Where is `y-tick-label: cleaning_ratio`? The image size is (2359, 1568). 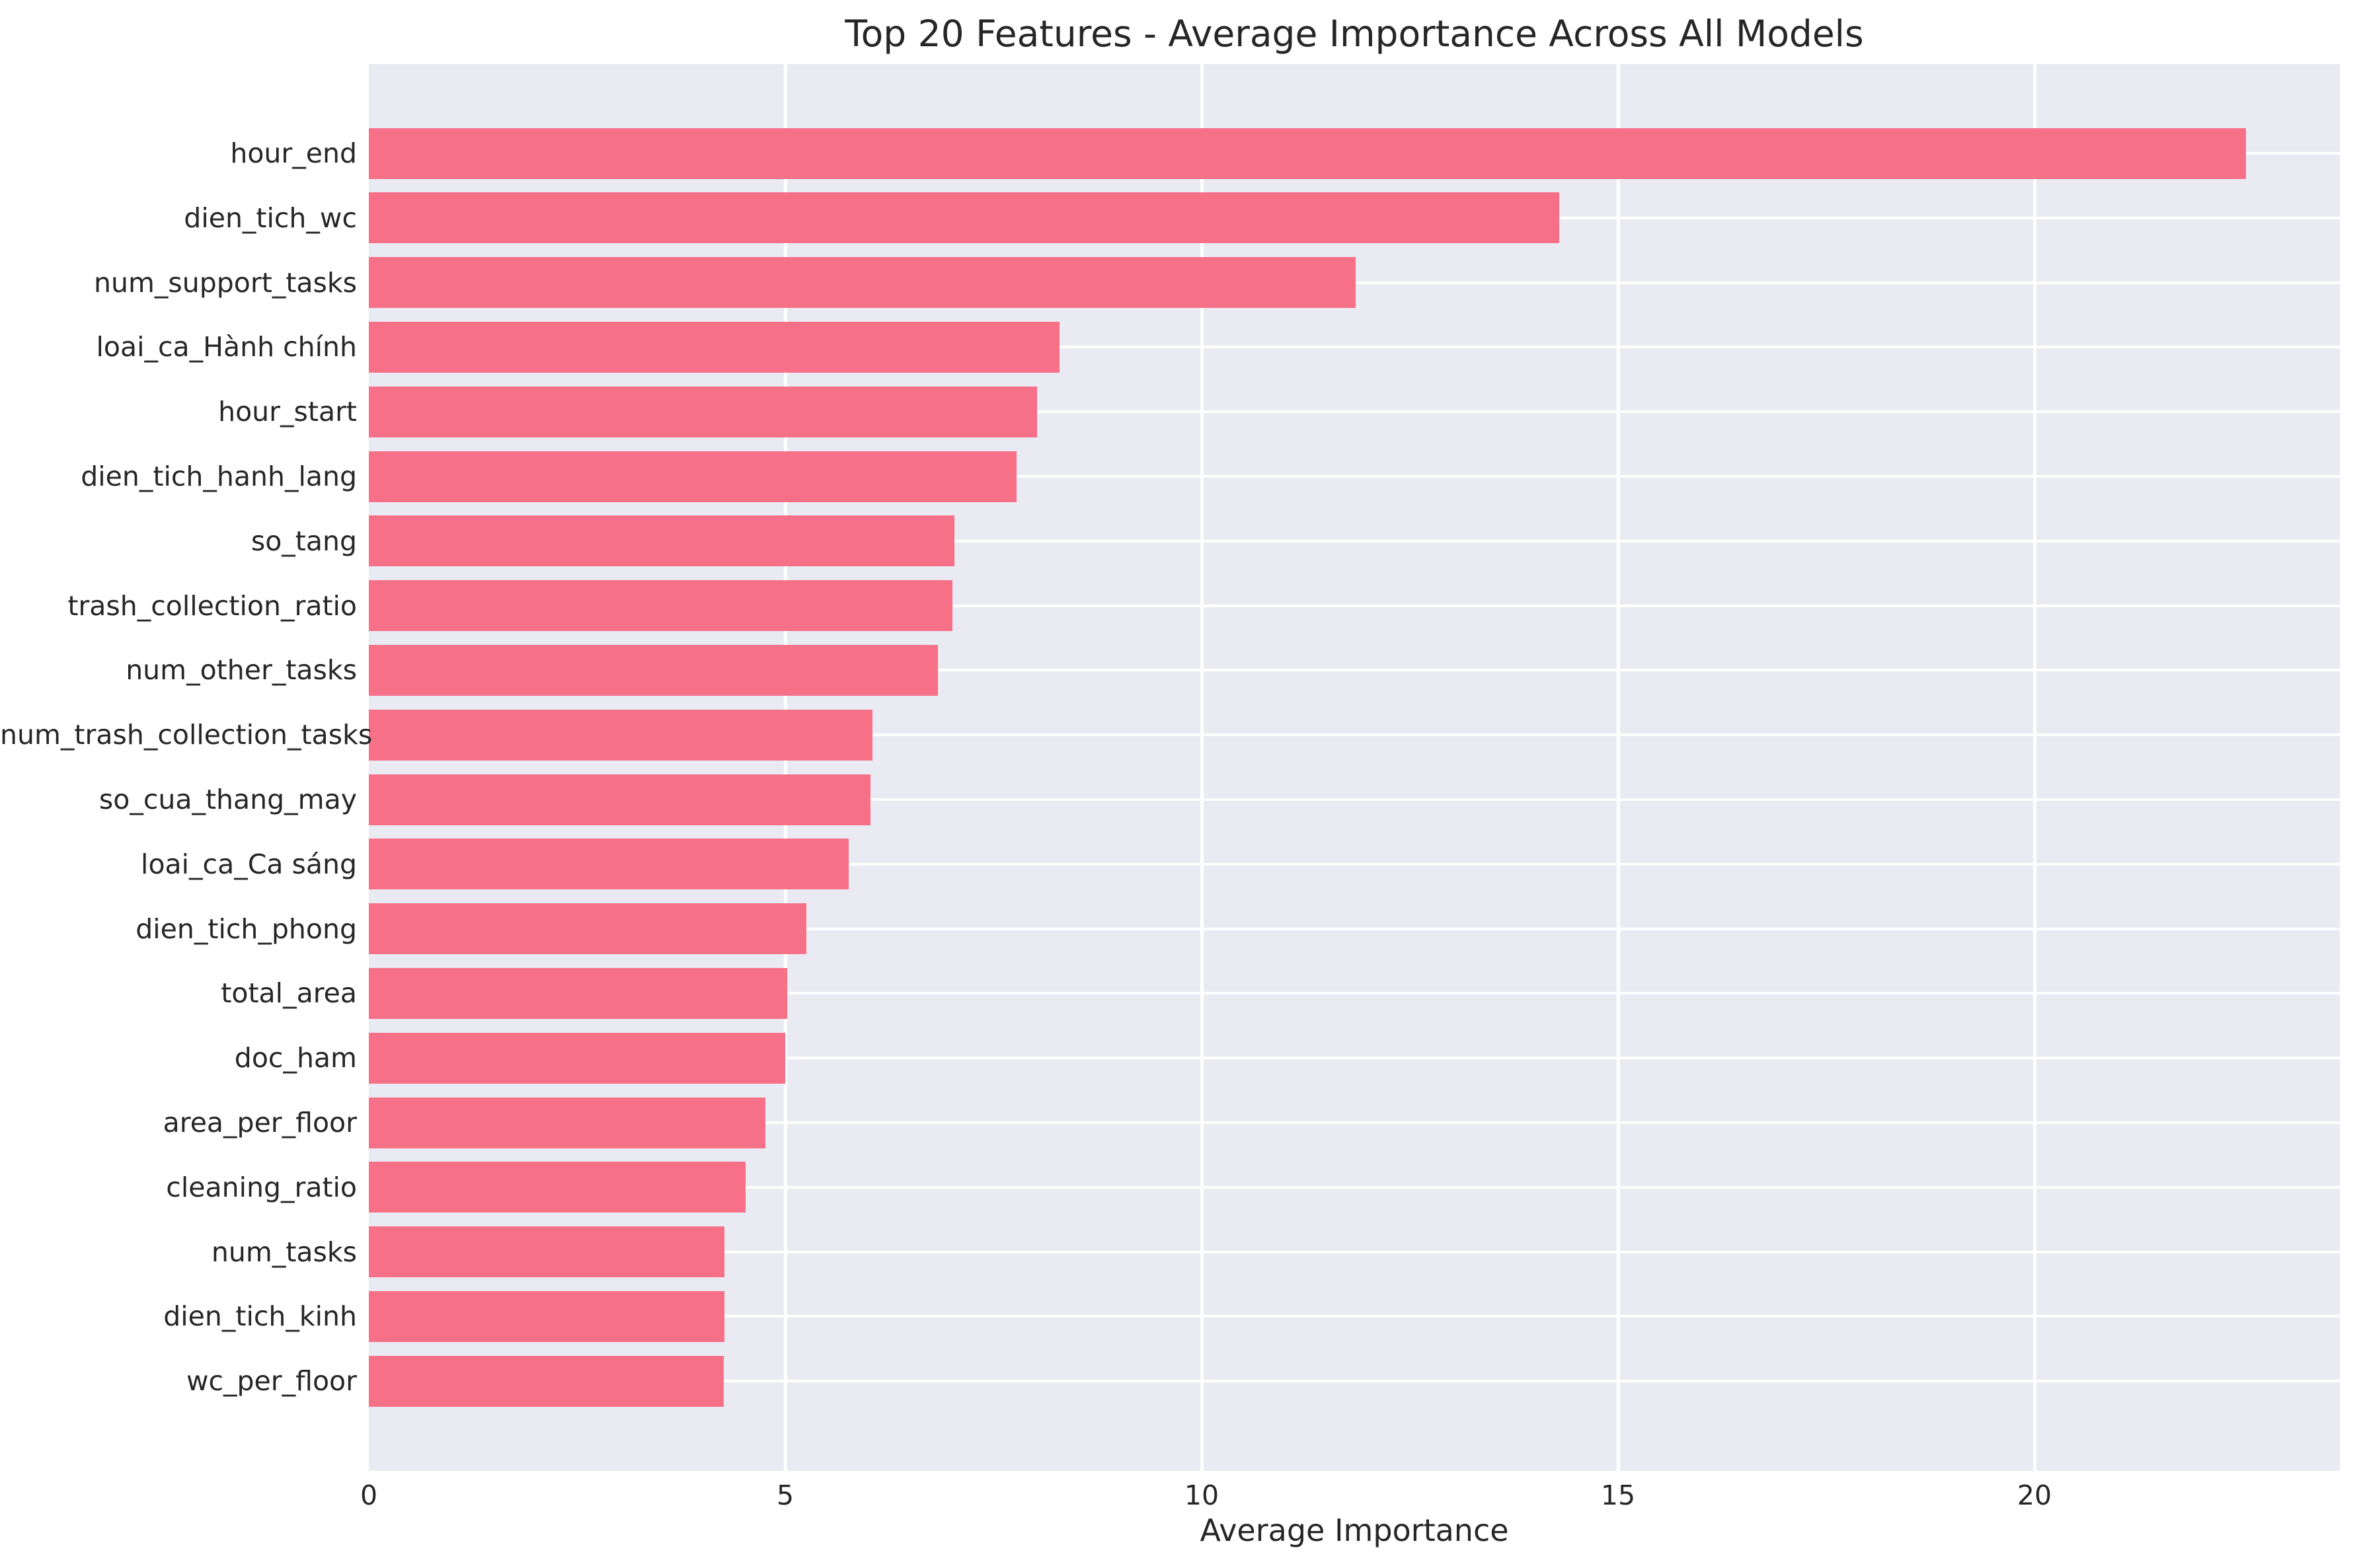
y-tick-label: cleaning_ratio is located at coordinates (261, 1187).